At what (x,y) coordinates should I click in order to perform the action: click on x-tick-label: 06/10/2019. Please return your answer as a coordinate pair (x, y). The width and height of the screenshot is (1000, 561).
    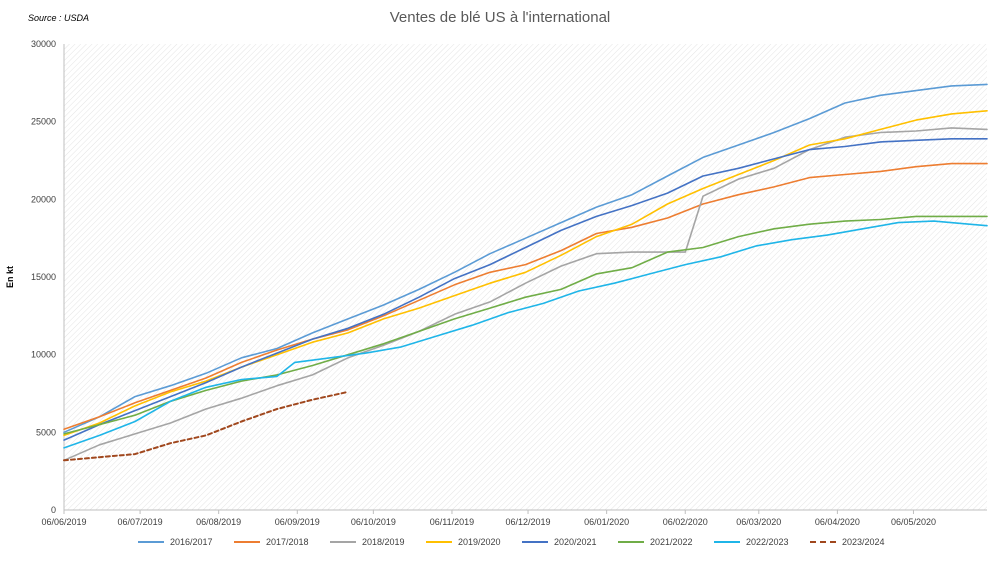
    Looking at the image, I should click on (373, 522).